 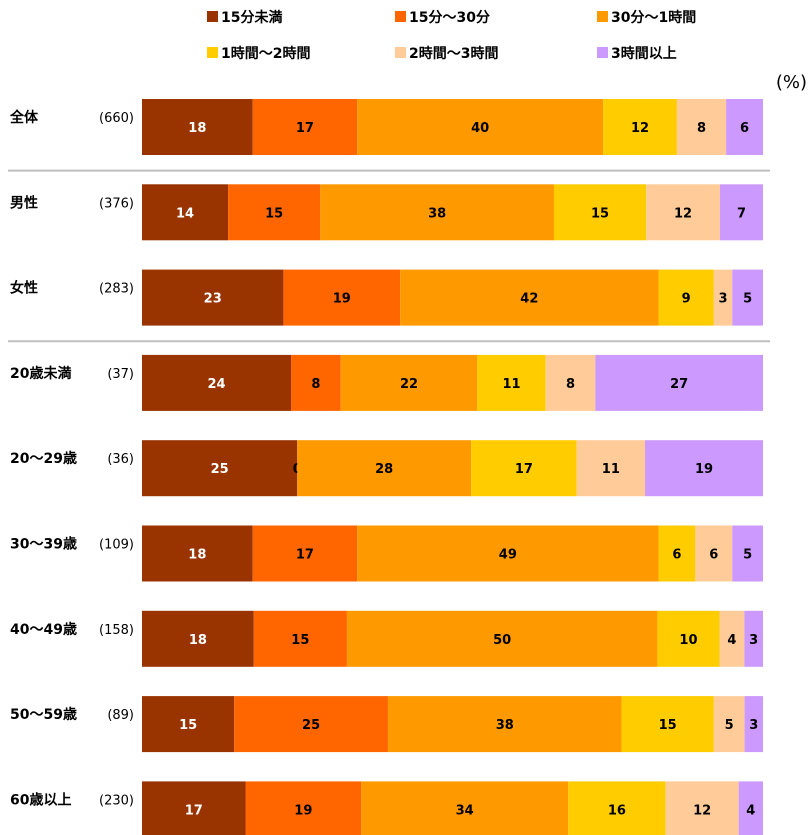 I want to click on bar-row: 18 17 49 6 6 5, so click(x=452, y=553).